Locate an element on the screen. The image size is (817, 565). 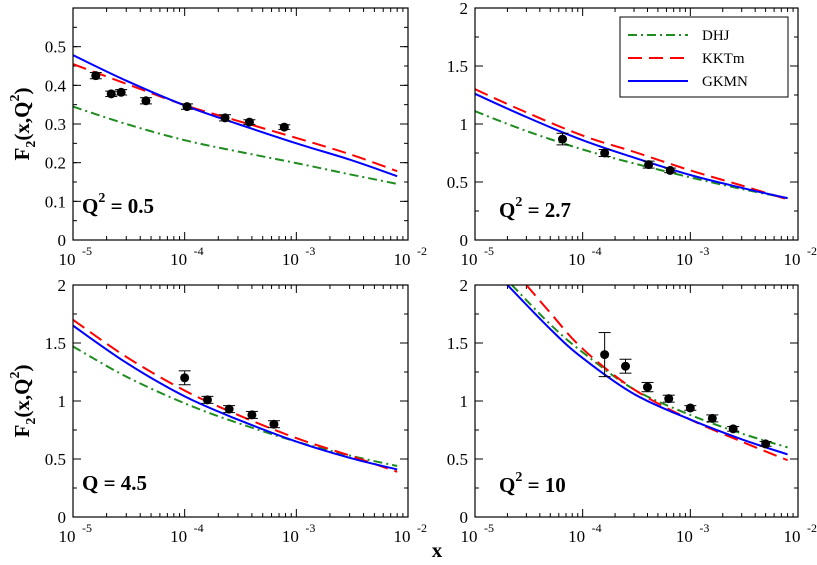
q2-label: Q2 = 0.5 is located at coordinates (118, 204).